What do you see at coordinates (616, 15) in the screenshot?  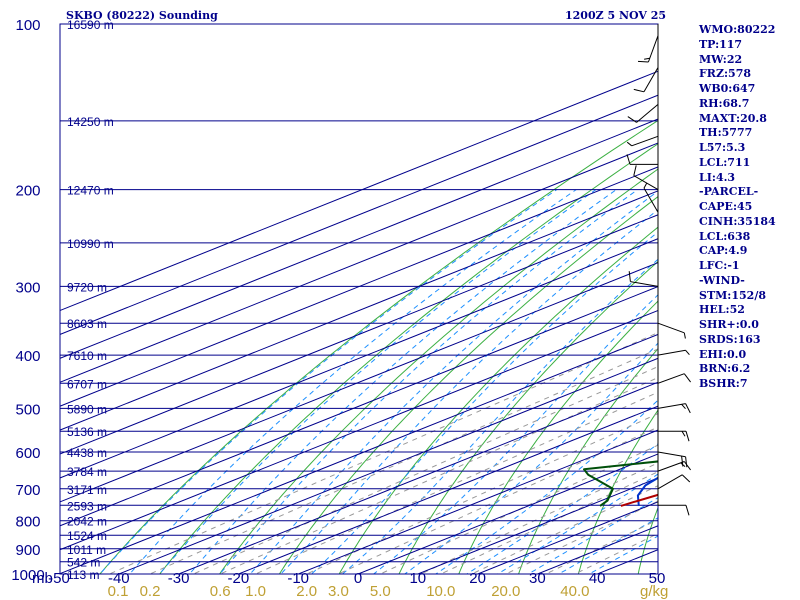 I see `sounding-timestamp: 1200Z 5 NOV 25` at bounding box center [616, 15].